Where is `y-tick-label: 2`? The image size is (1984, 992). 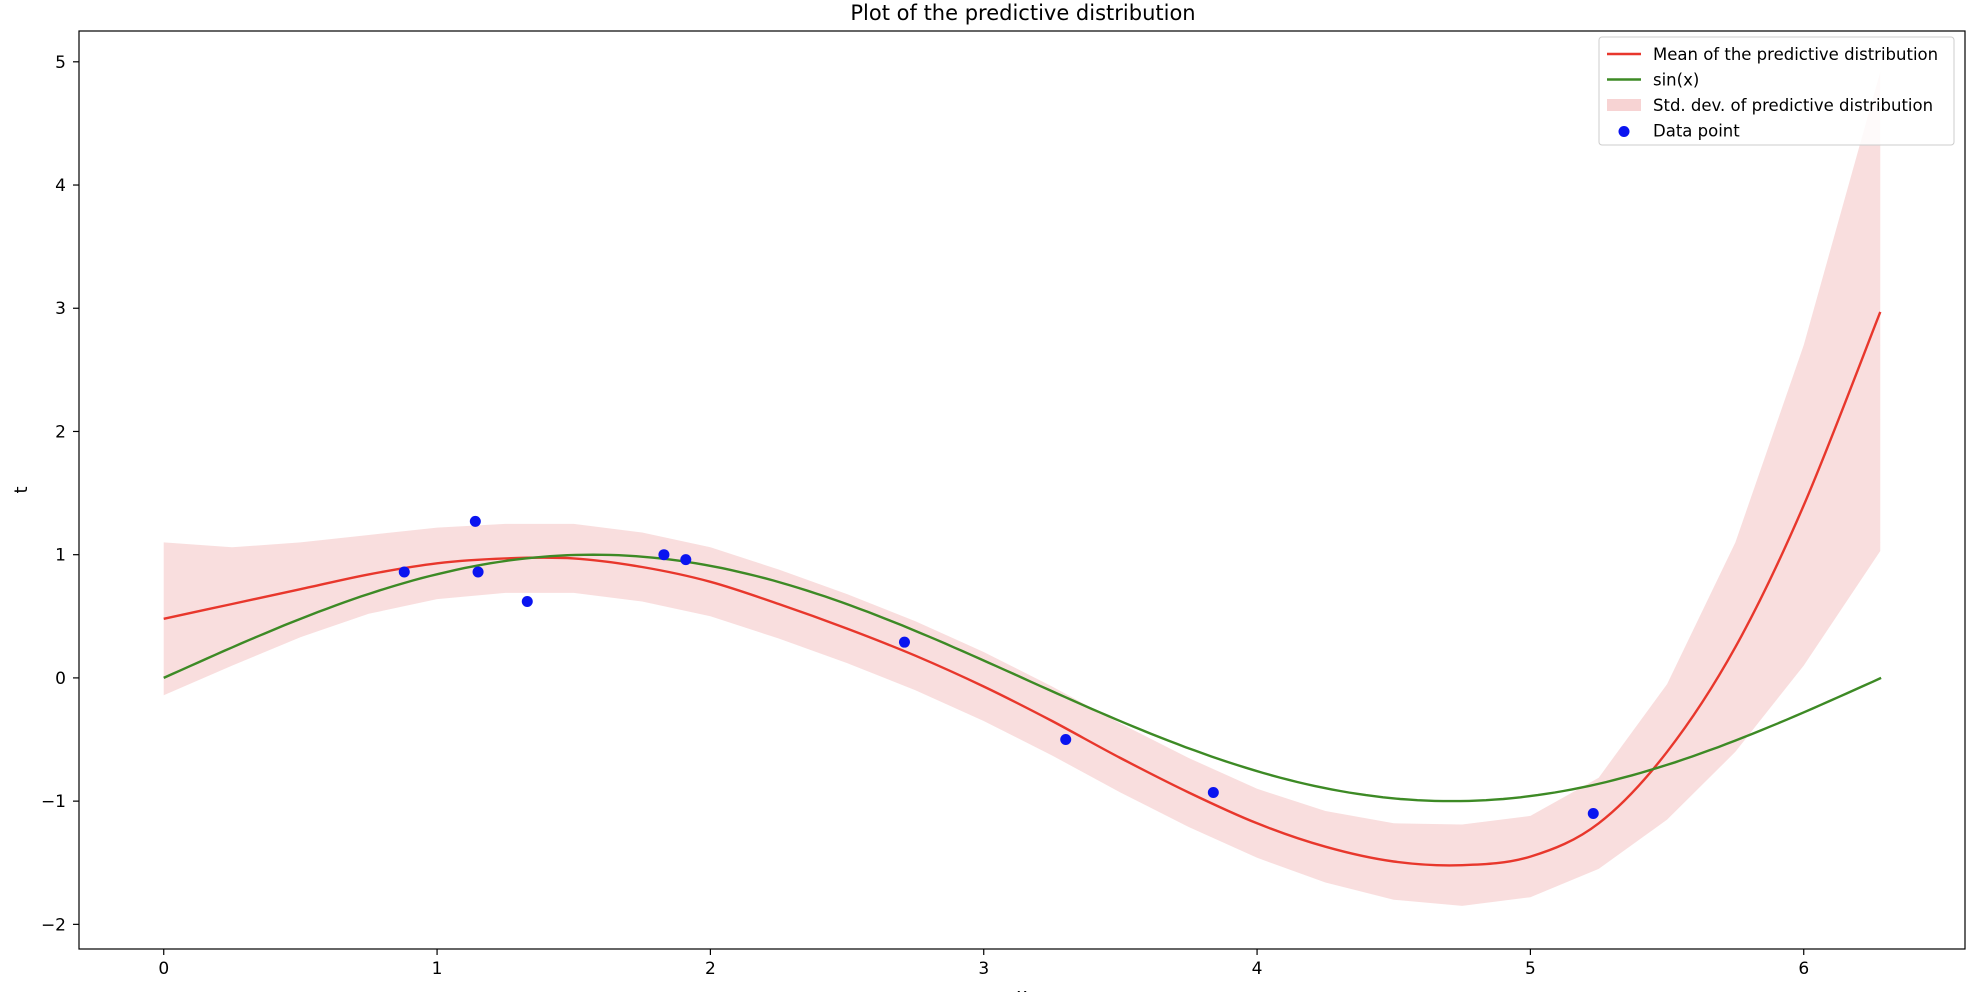
y-tick-label: 2 is located at coordinates (60, 432).